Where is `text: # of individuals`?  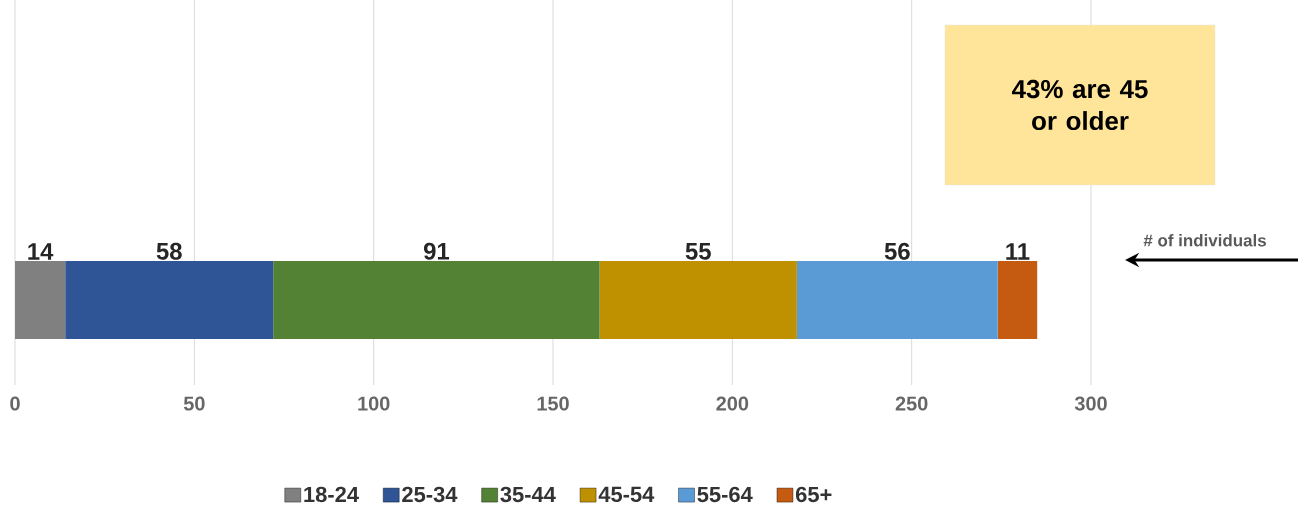 text: # of individuals is located at coordinates (1204, 240).